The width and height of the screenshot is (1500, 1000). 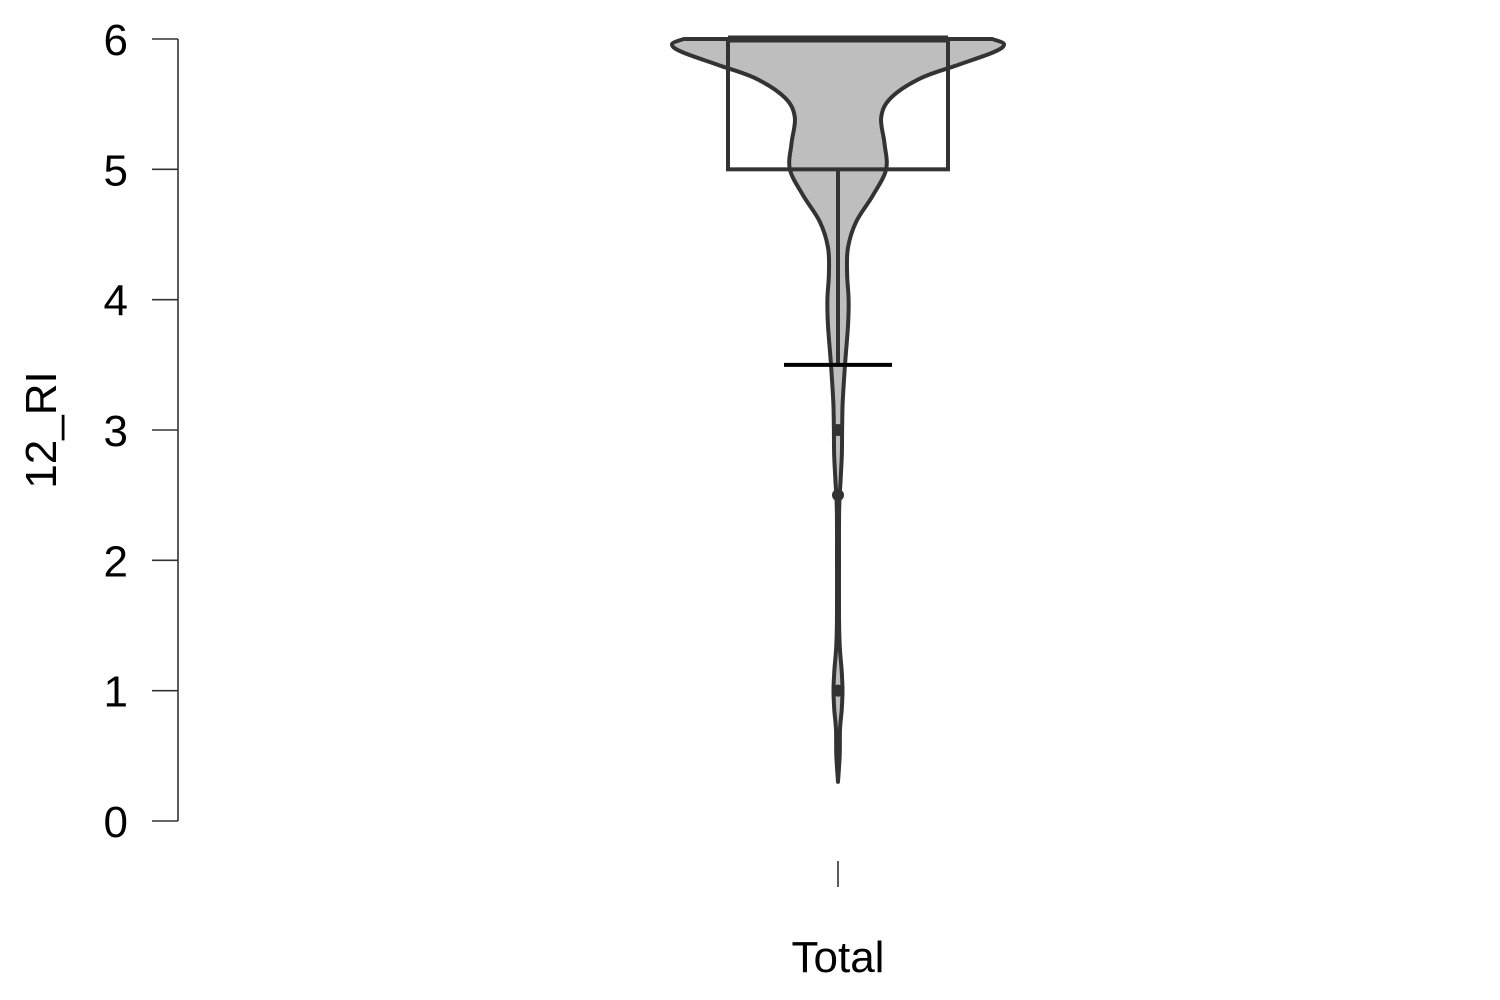 What do you see at coordinates (41, 429) in the screenshot?
I see `y-axis-title: 12_RI` at bounding box center [41, 429].